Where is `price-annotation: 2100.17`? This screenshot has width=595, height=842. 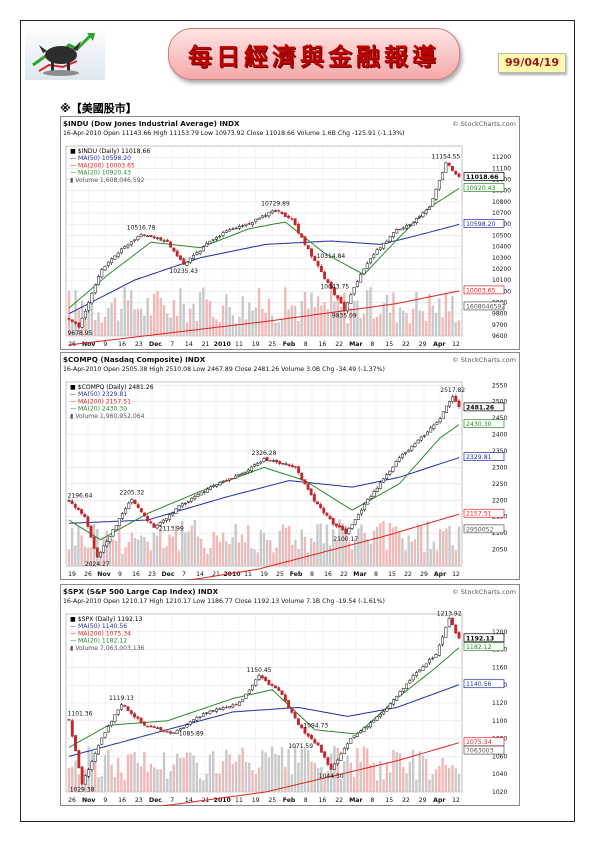
price-annotation: 2100.17 is located at coordinates (345, 539).